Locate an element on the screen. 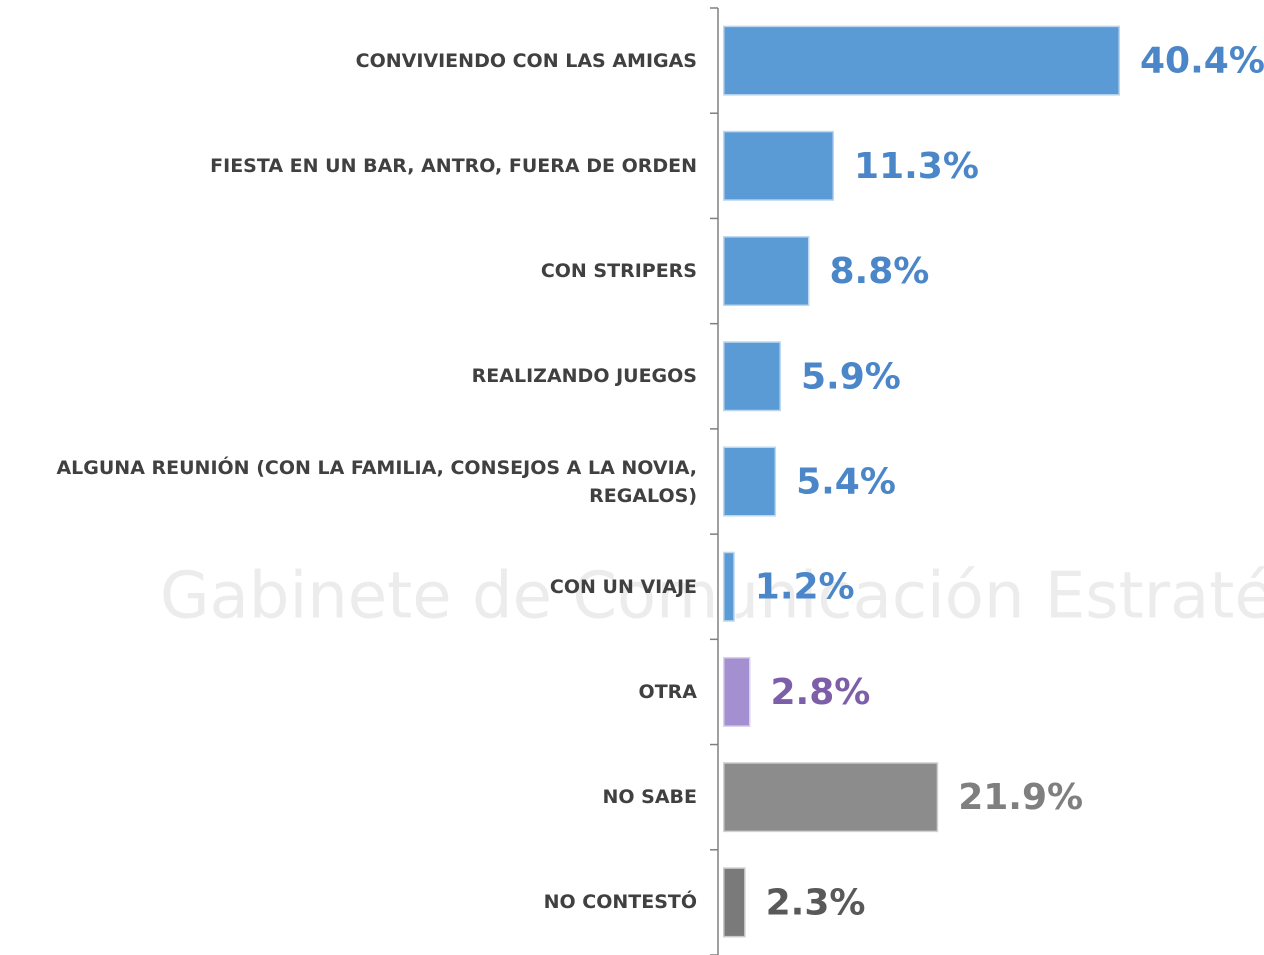 Image resolution: width=1264 pixels, height=955 pixels. category-label: FIESTA EN UN BAR, ANTRO, FUERA DE ORDEN is located at coordinates (453, 165).